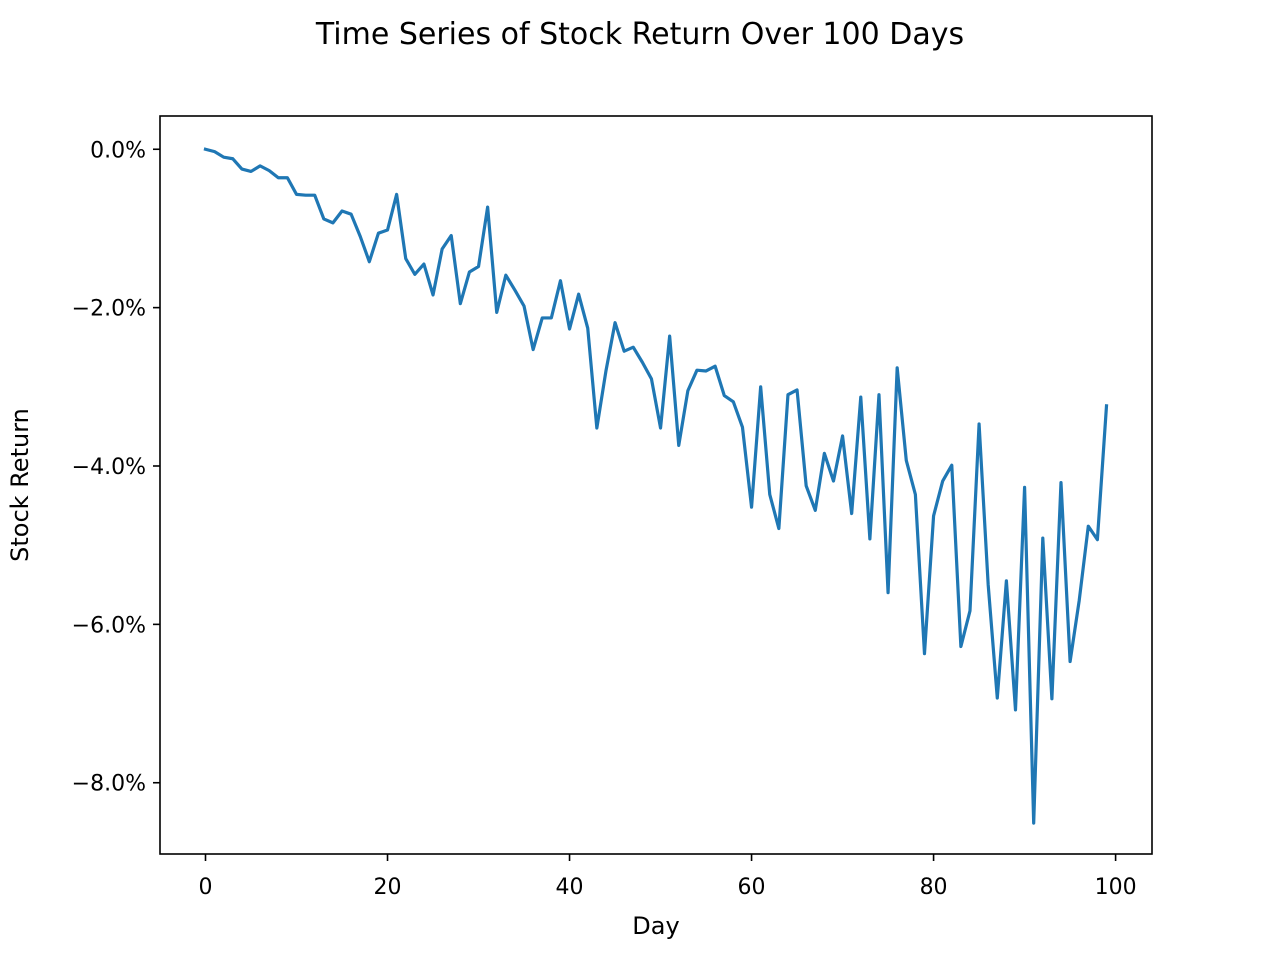 Image resolution: width=1280 pixels, height=960 pixels. What do you see at coordinates (570, 887) in the screenshot?
I see `x-tick-label: 40` at bounding box center [570, 887].